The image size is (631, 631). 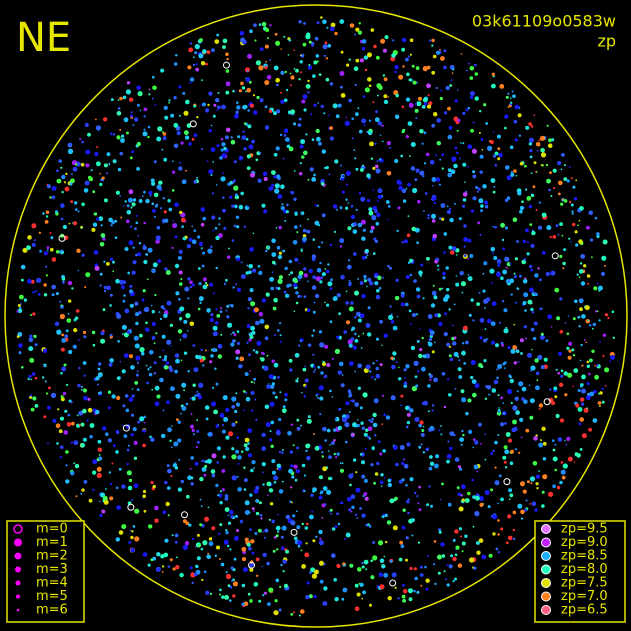 What do you see at coordinates (52, 569) in the screenshot?
I see `magnitude-label: m=3` at bounding box center [52, 569].